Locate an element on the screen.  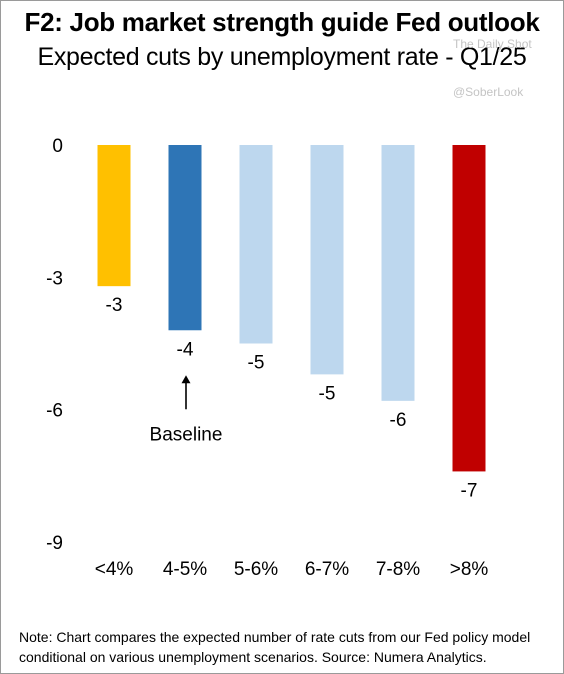
data-label: -4 is located at coordinates (185, 349).